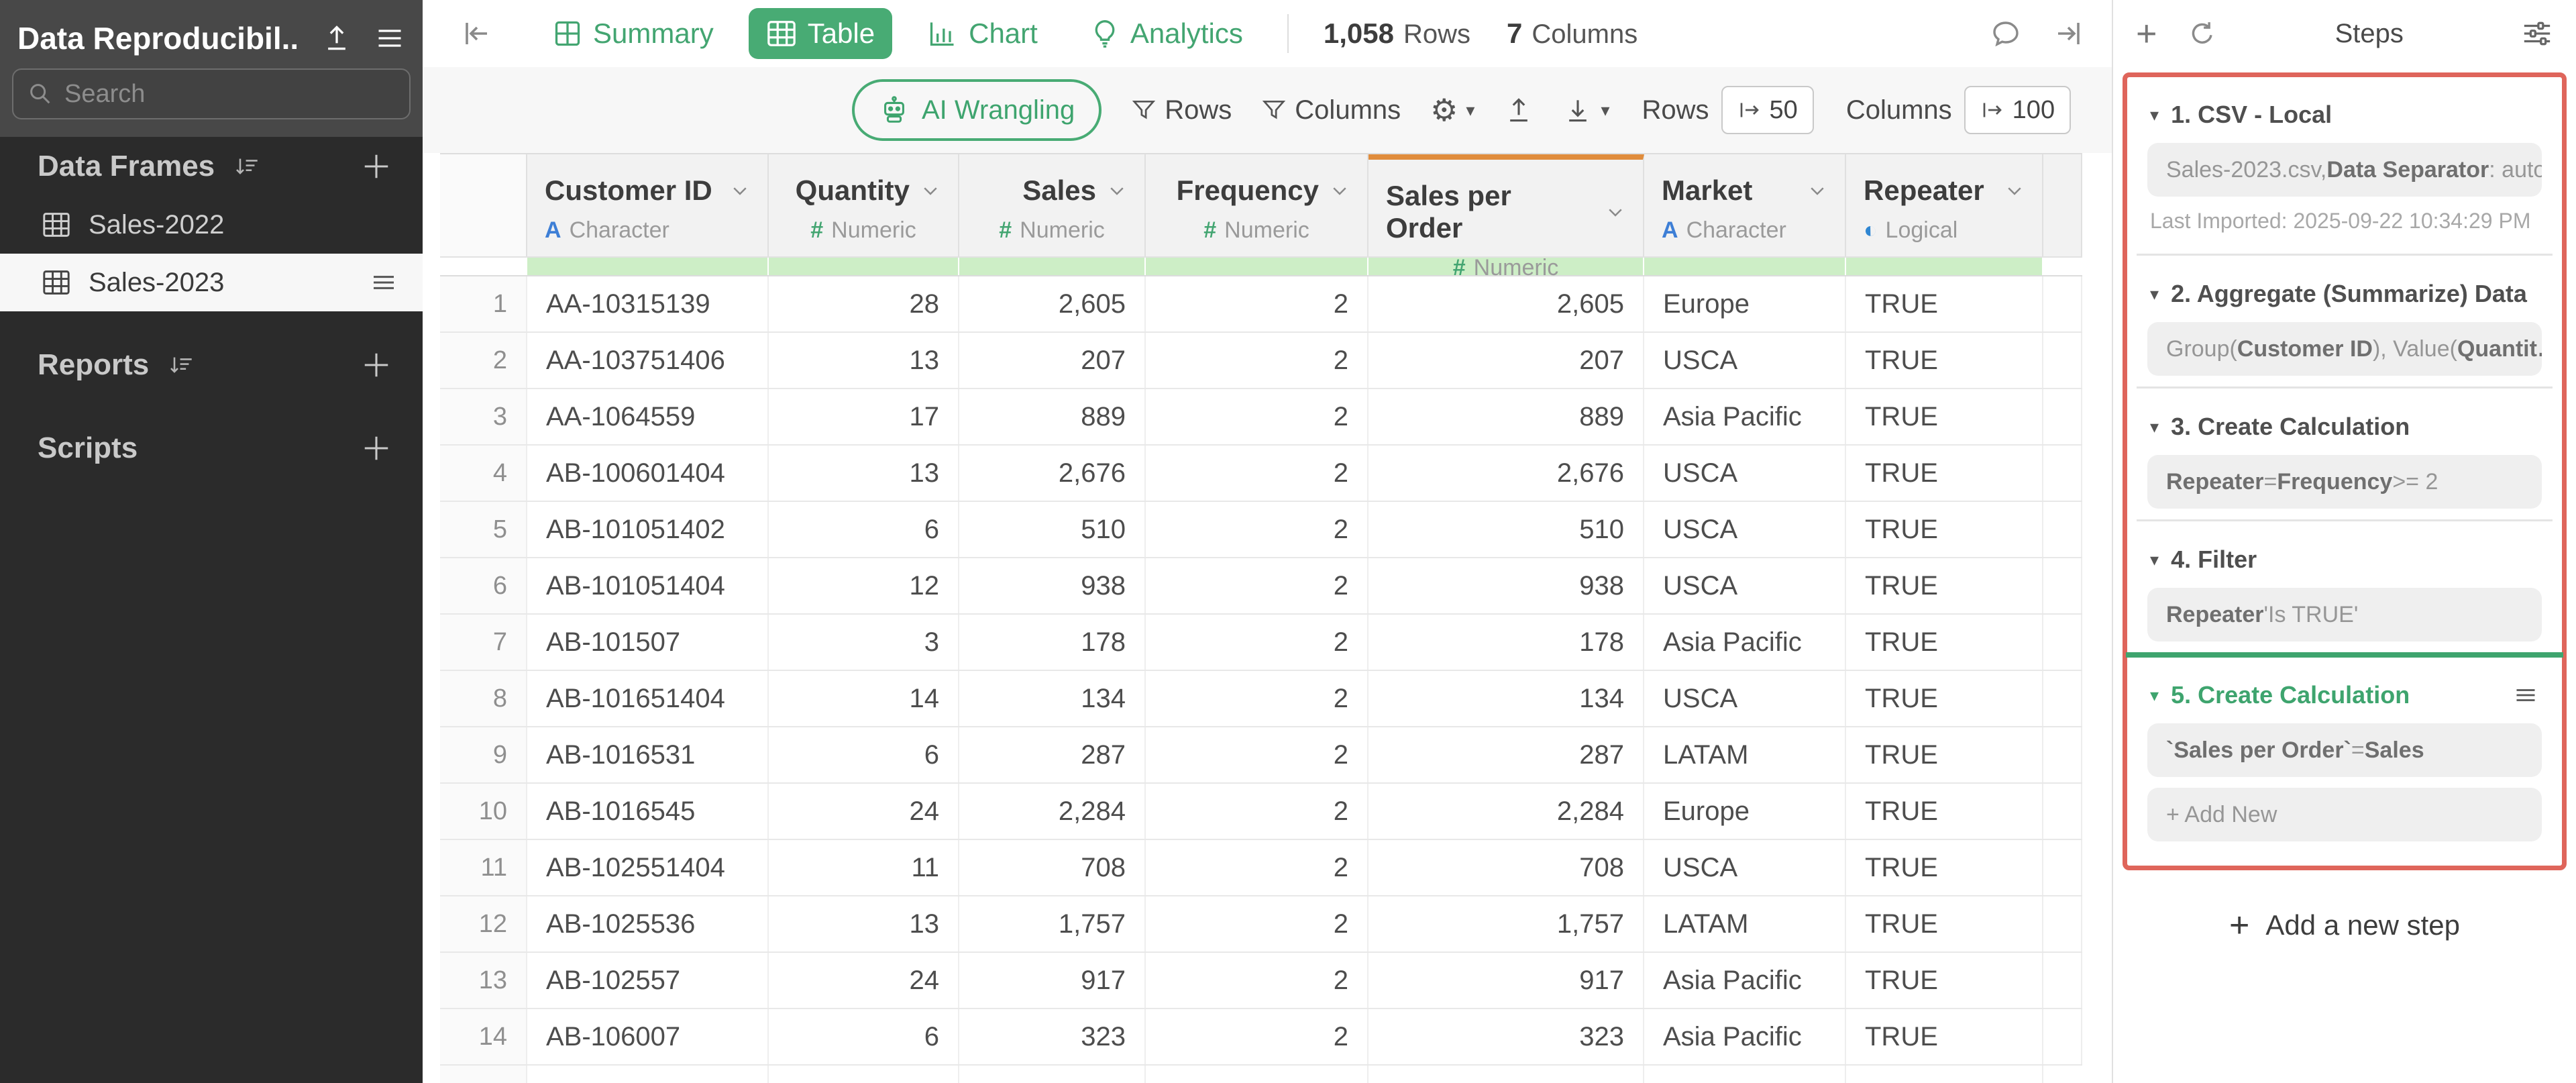  Describe the element at coordinates (230, 94) in the screenshot. I see `search-input` at that location.